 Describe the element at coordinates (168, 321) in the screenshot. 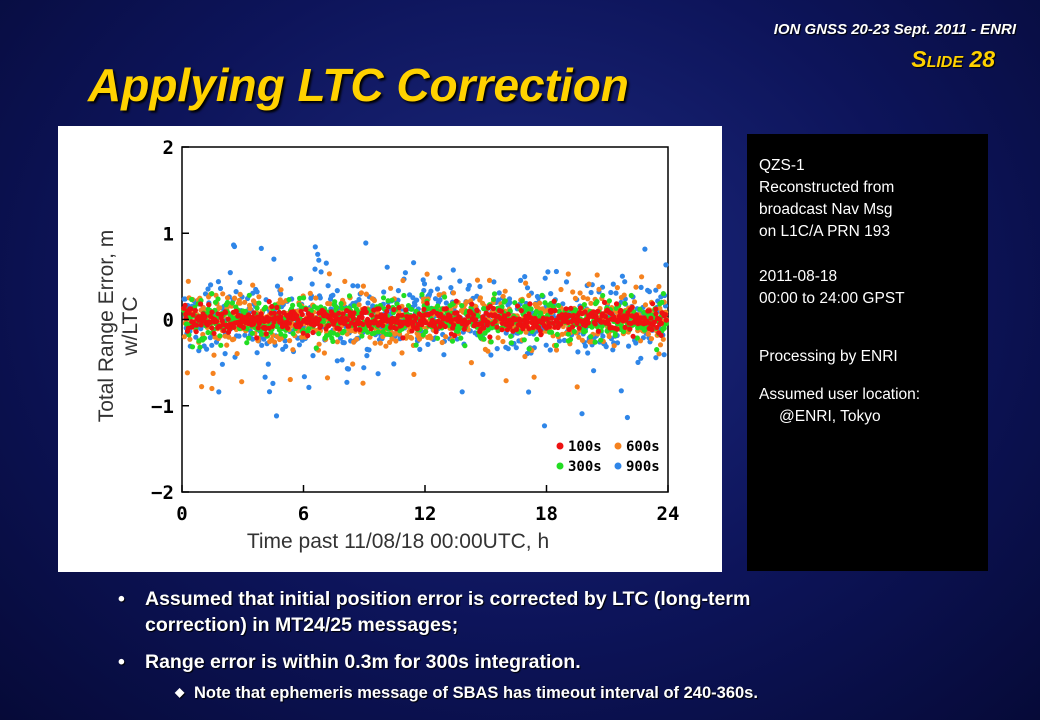

I see `y-tick-label: 0` at that location.